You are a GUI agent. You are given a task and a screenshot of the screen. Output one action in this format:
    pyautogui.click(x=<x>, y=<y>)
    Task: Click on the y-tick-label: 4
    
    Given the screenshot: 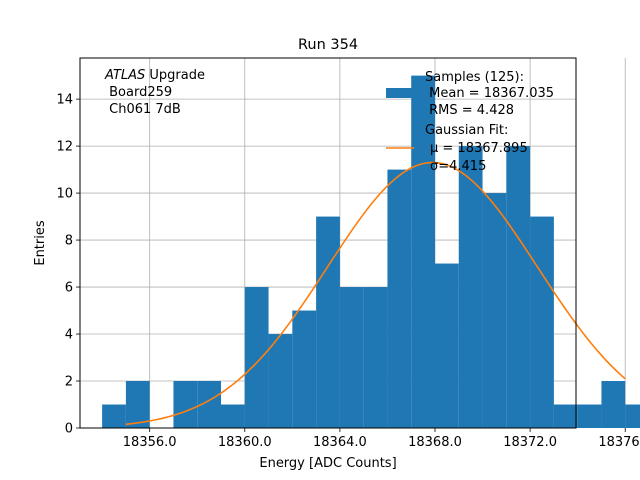 What is the action you would take?
    pyautogui.click(x=69, y=335)
    